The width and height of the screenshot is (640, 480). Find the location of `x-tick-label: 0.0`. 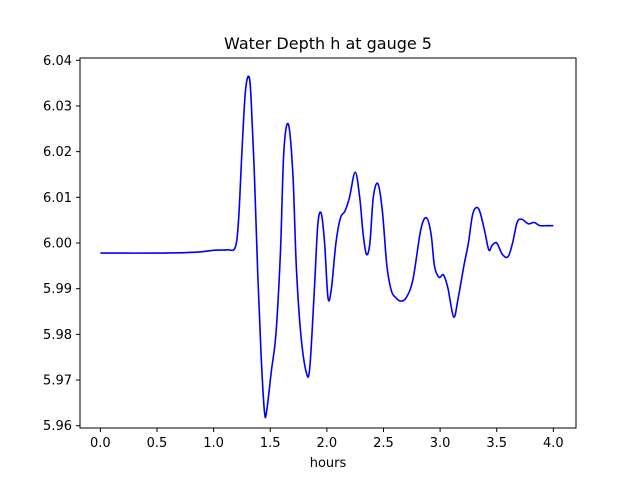

x-tick-label: 0.0 is located at coordinates (100, 443).